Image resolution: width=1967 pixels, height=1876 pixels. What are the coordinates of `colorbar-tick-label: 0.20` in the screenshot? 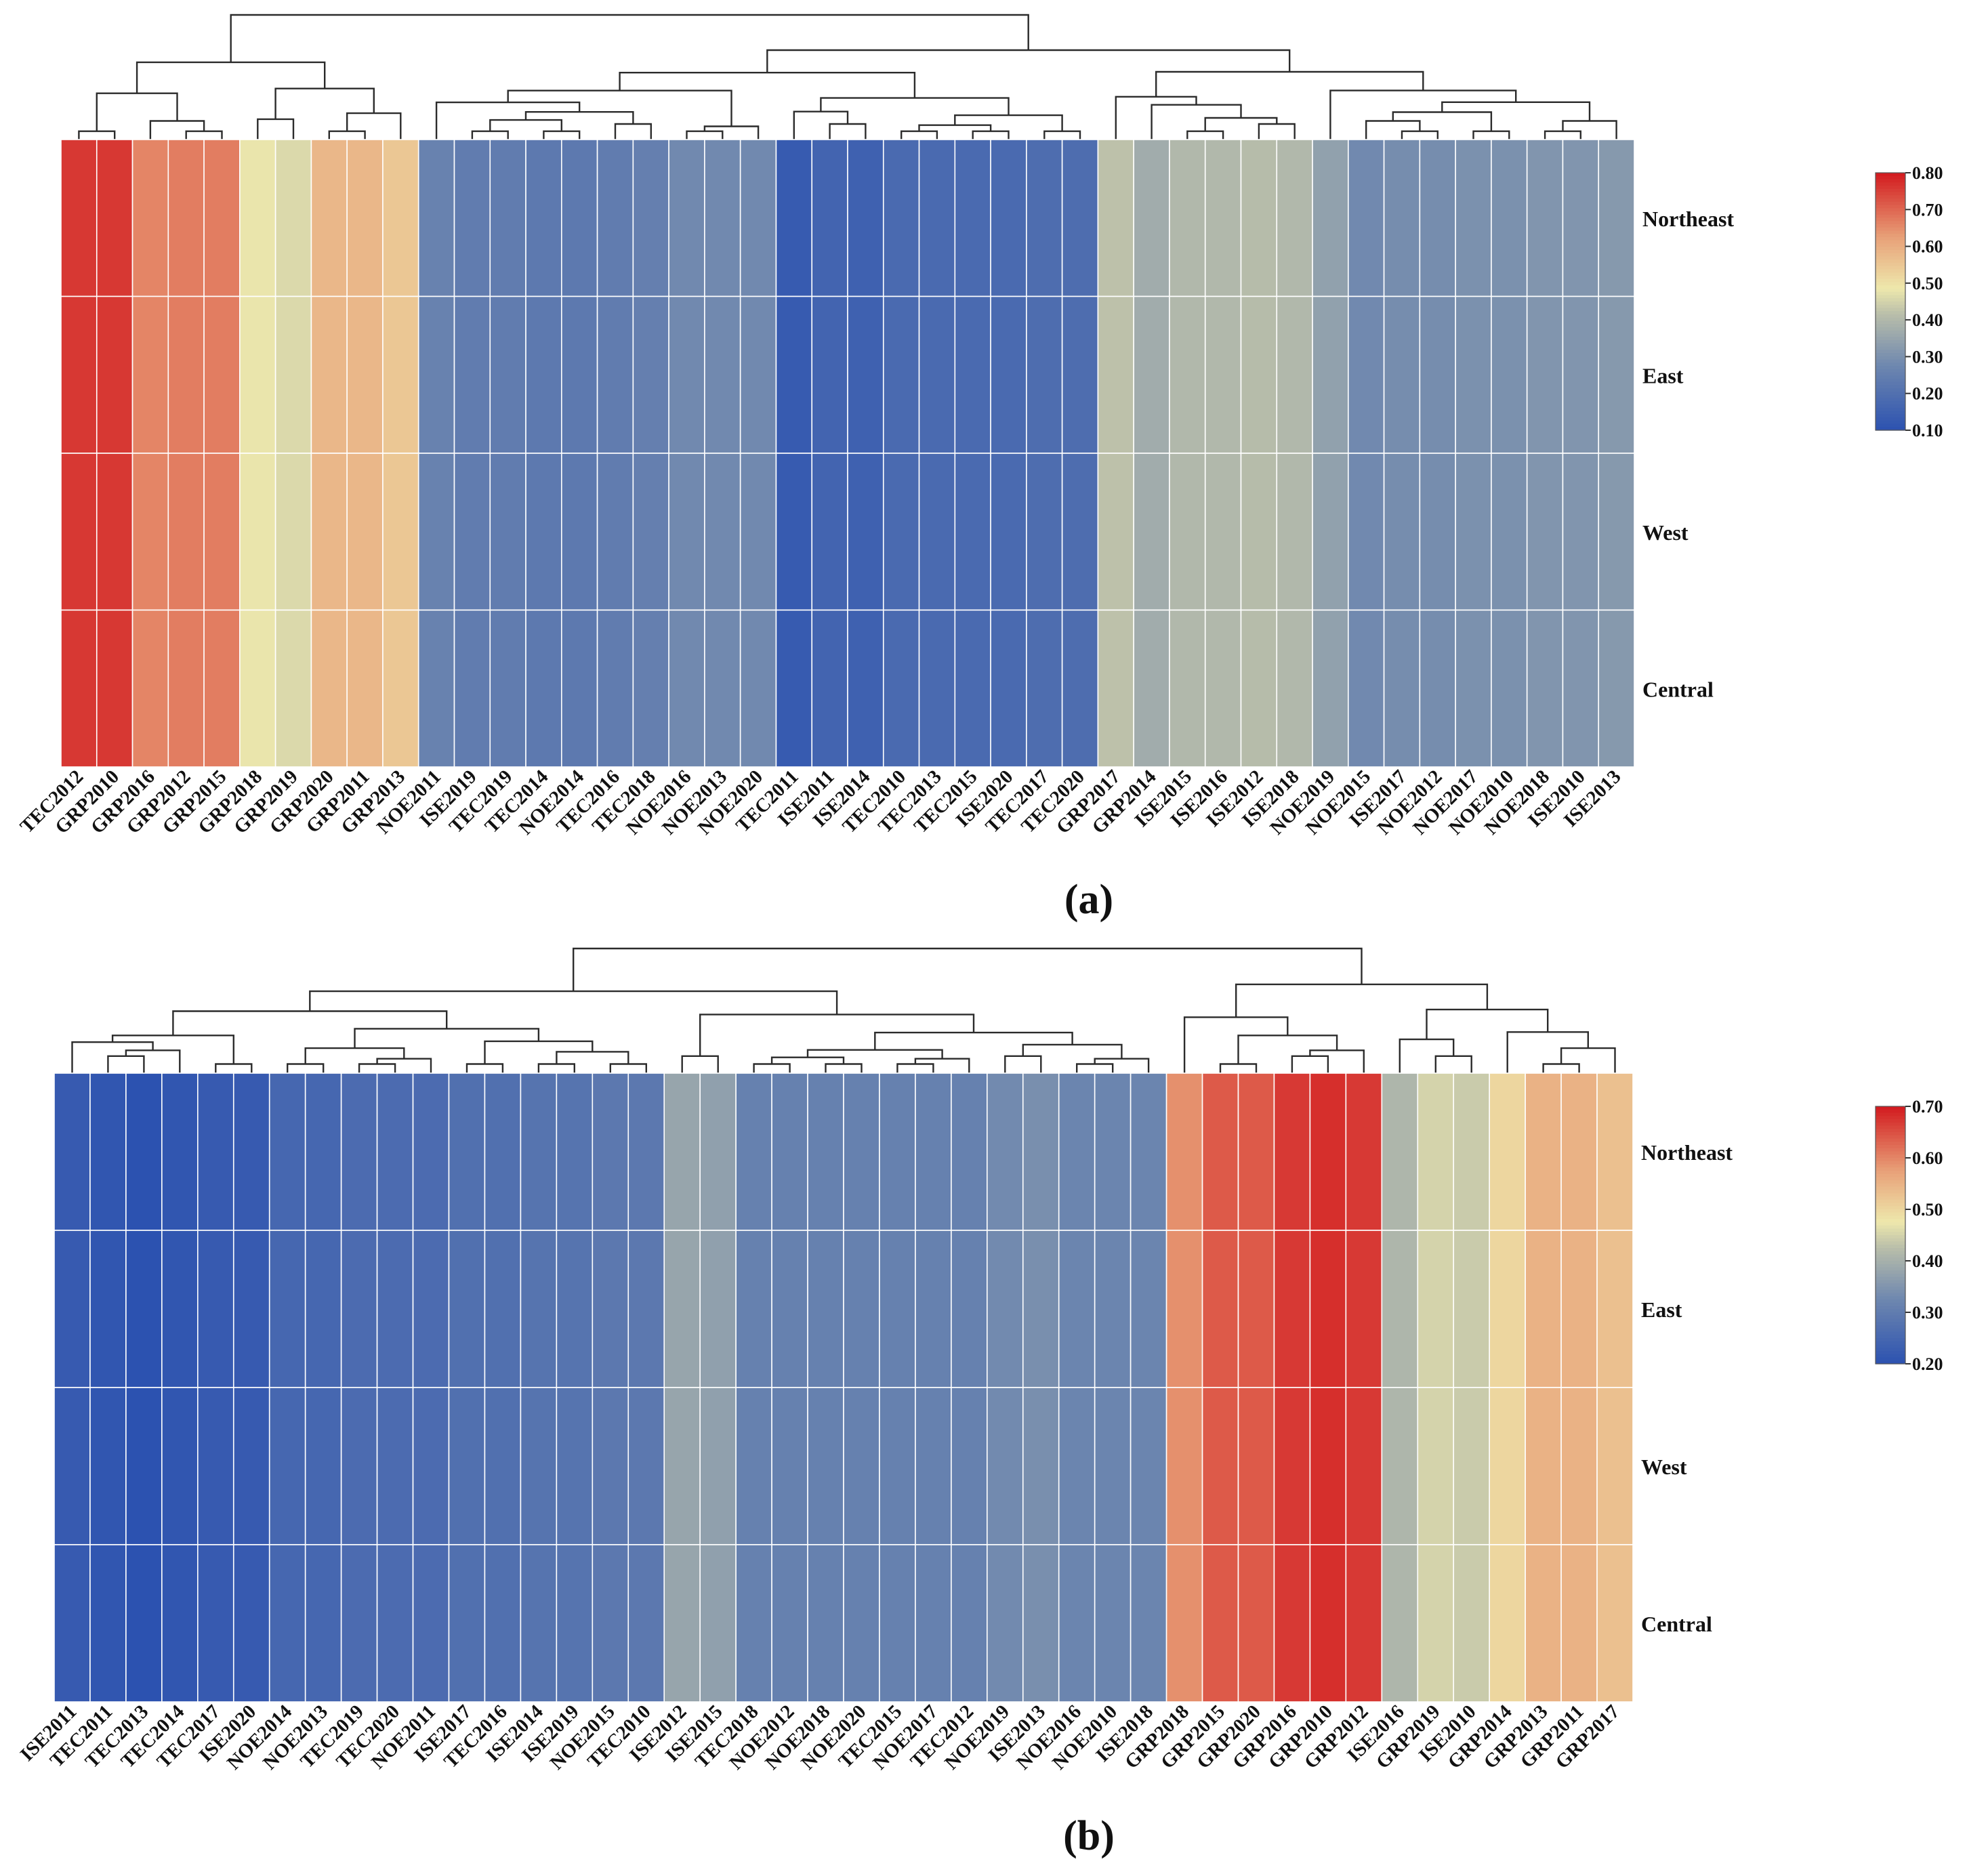 It's located at (1927, 394).